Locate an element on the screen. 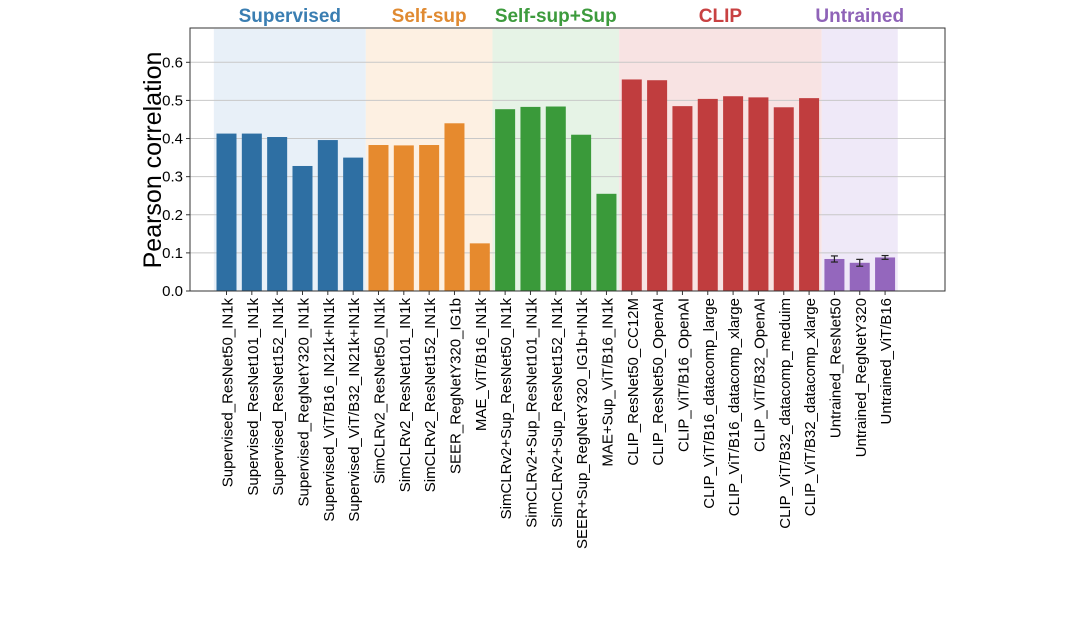  x-tick-label: SEER_RegNetY320_IG1b is located at coordinates (455, 386).